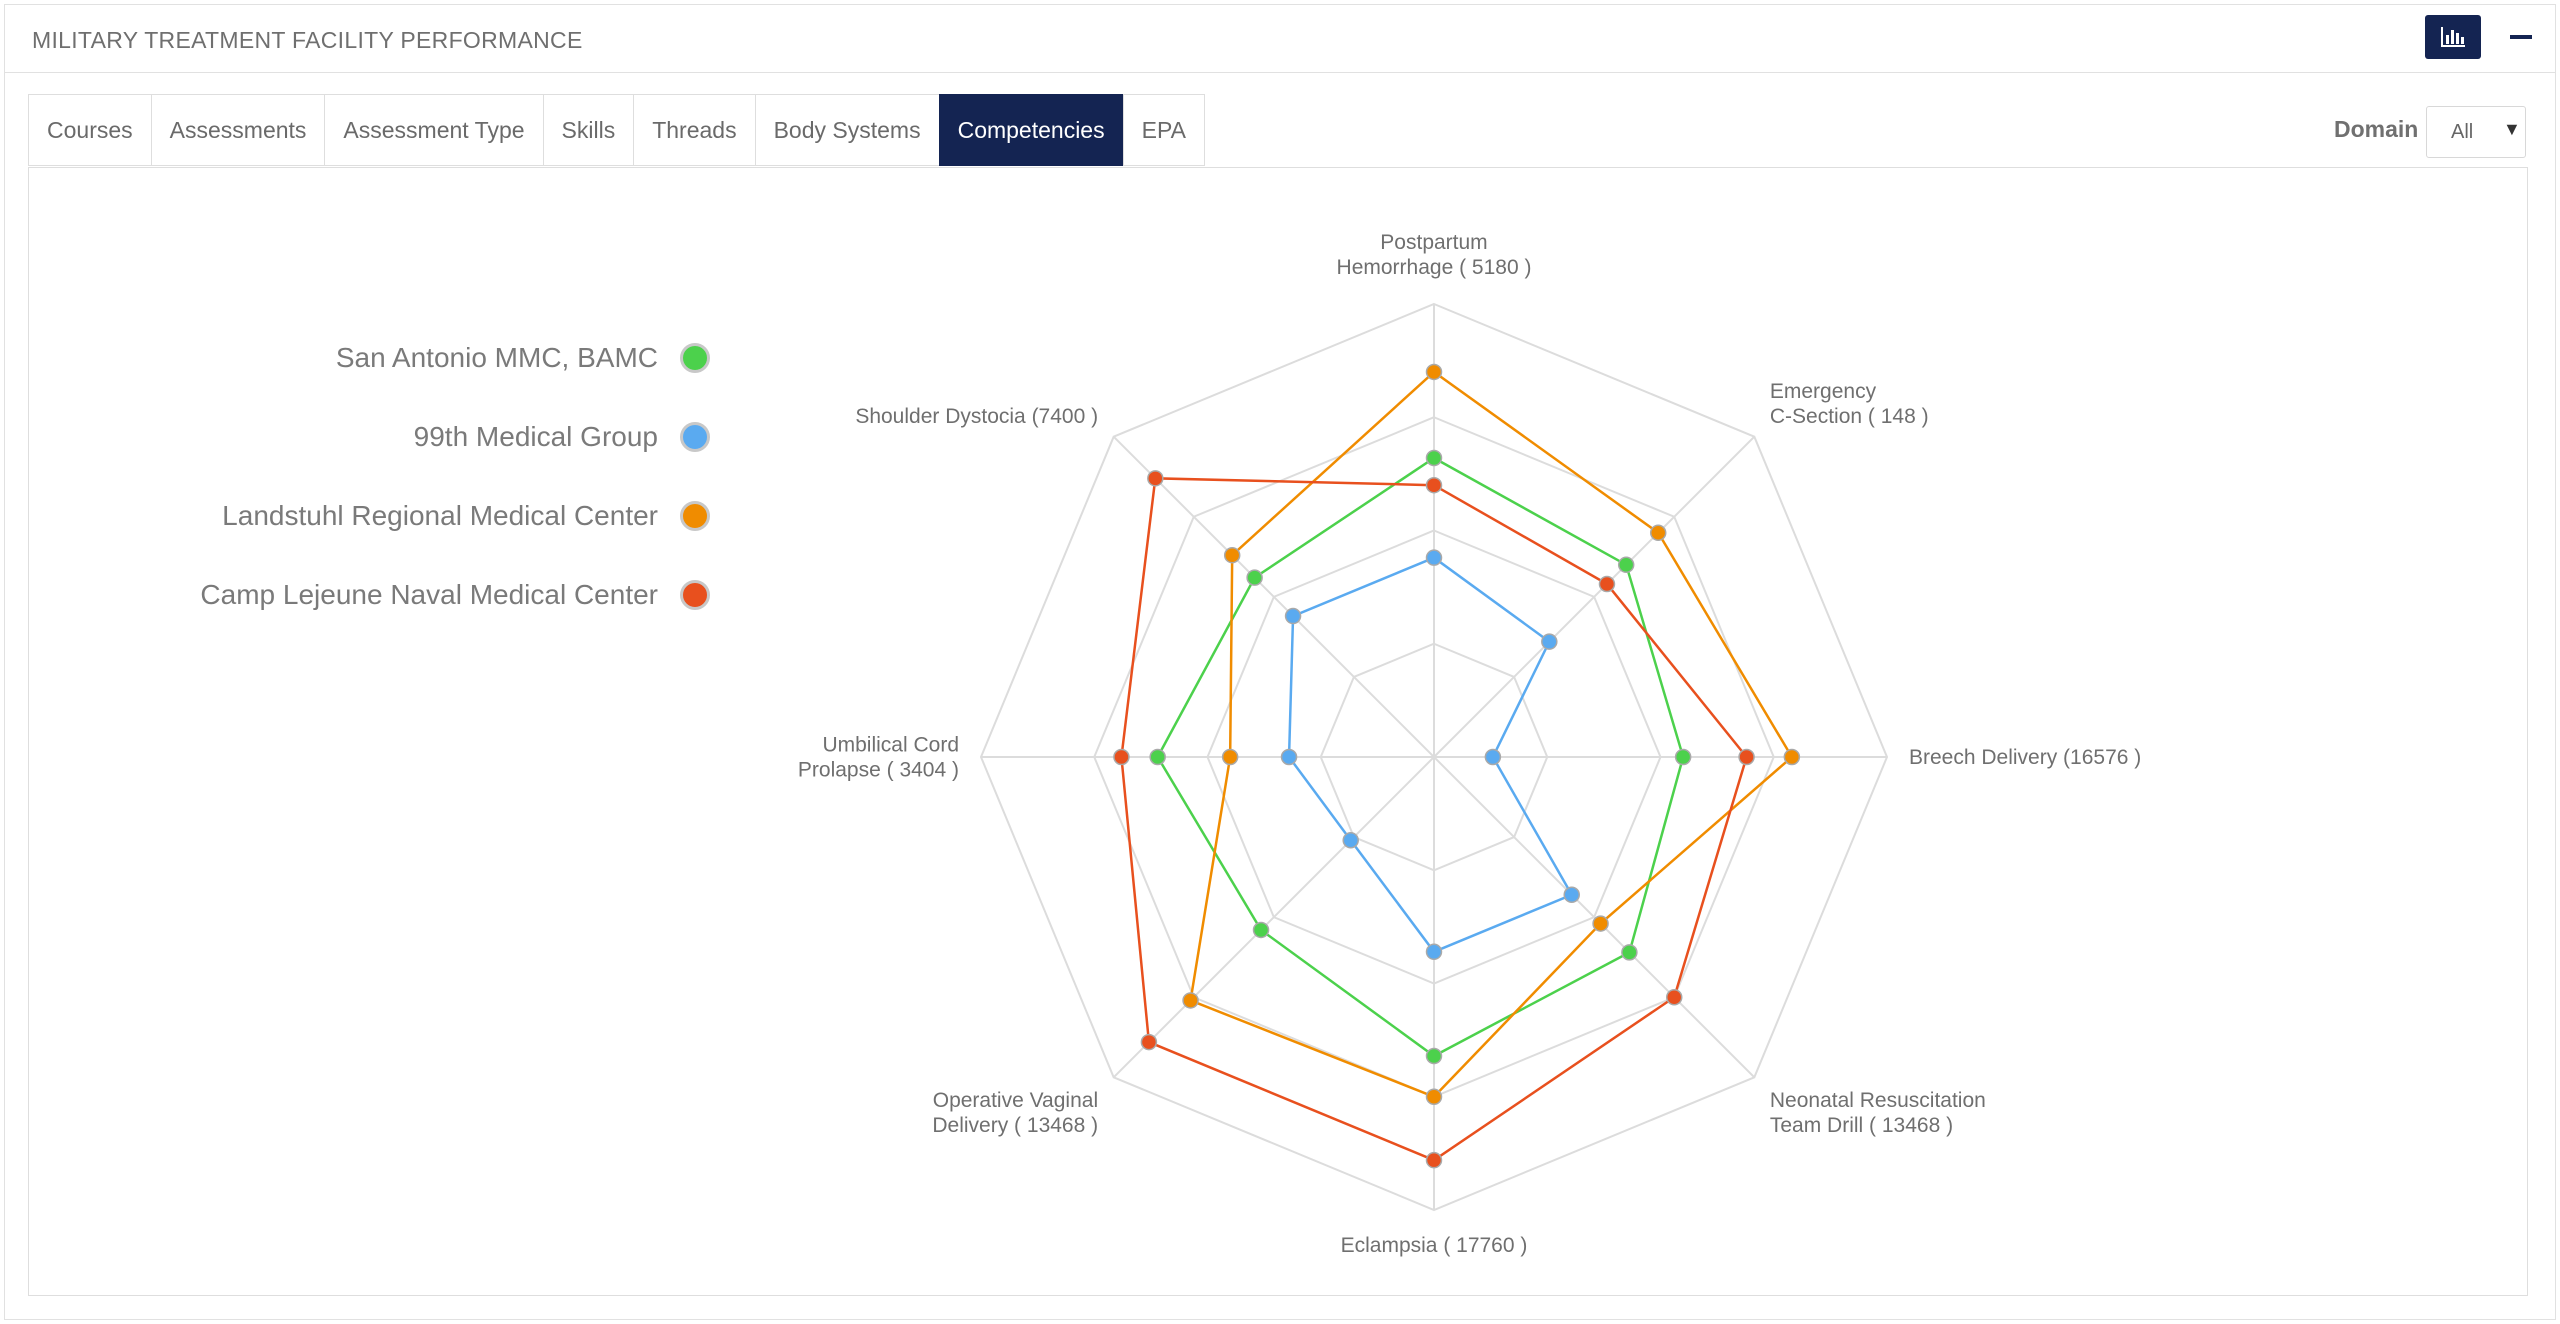 The image size is (2560, 1324). What do you see at coordinates (1433, 242) in the screenshot?
I see `axis-label-line: Postpartum` at bounding box center [1433, 242].